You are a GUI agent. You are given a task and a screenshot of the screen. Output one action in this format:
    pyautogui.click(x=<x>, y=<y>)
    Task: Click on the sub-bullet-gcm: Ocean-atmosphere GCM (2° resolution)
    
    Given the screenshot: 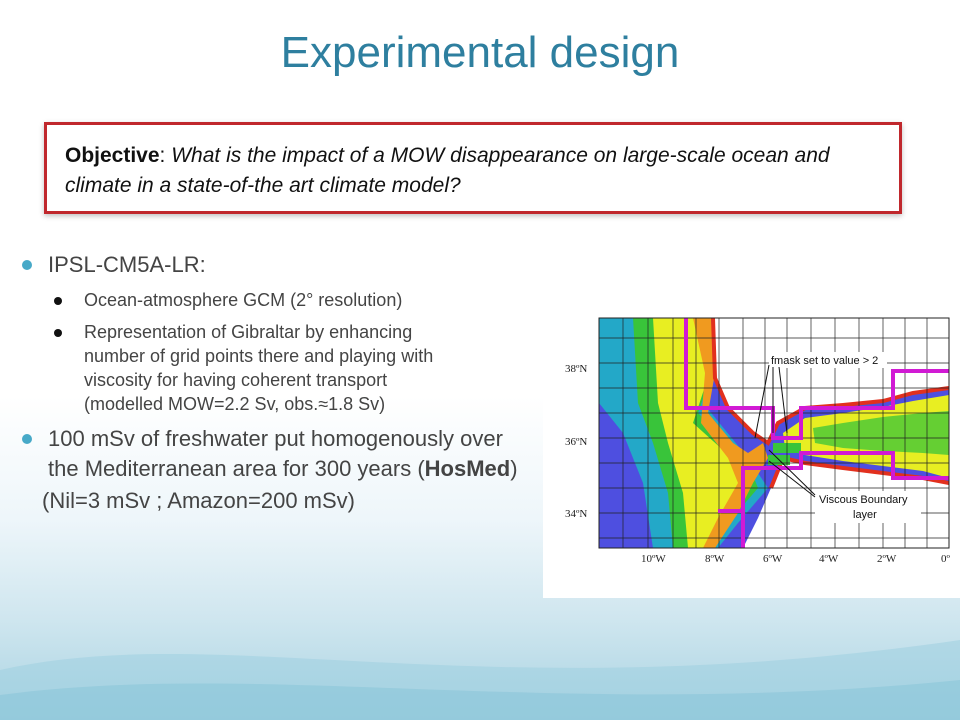 What is the action you would take?
    pyautogui.click(x=274, y=300)
    